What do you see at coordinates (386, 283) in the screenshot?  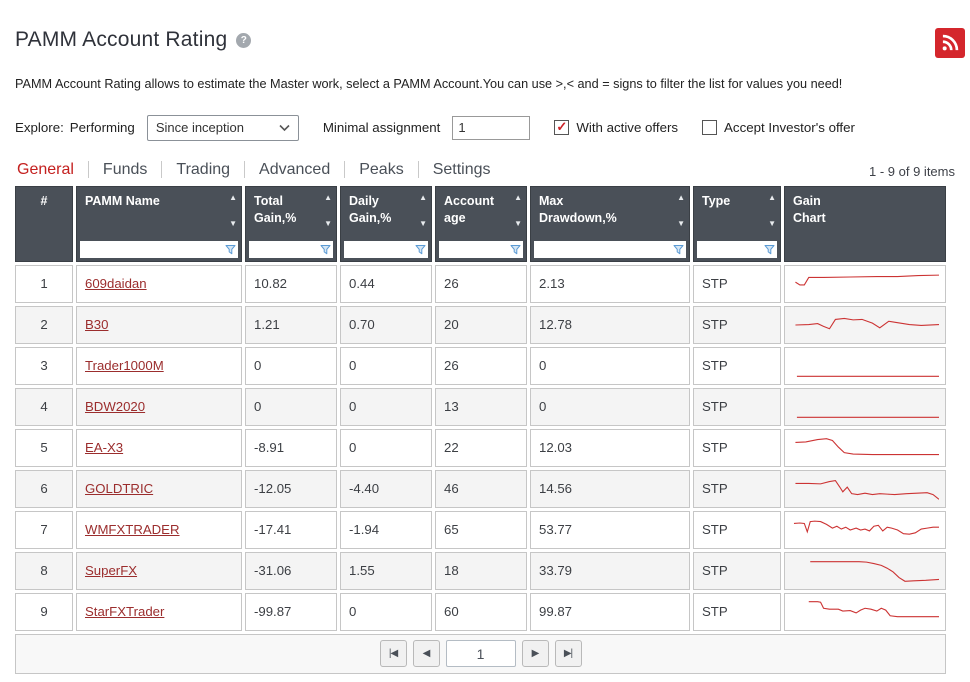 I see `cell-daily-gain: 0.44` at bounding box center [386, 283].